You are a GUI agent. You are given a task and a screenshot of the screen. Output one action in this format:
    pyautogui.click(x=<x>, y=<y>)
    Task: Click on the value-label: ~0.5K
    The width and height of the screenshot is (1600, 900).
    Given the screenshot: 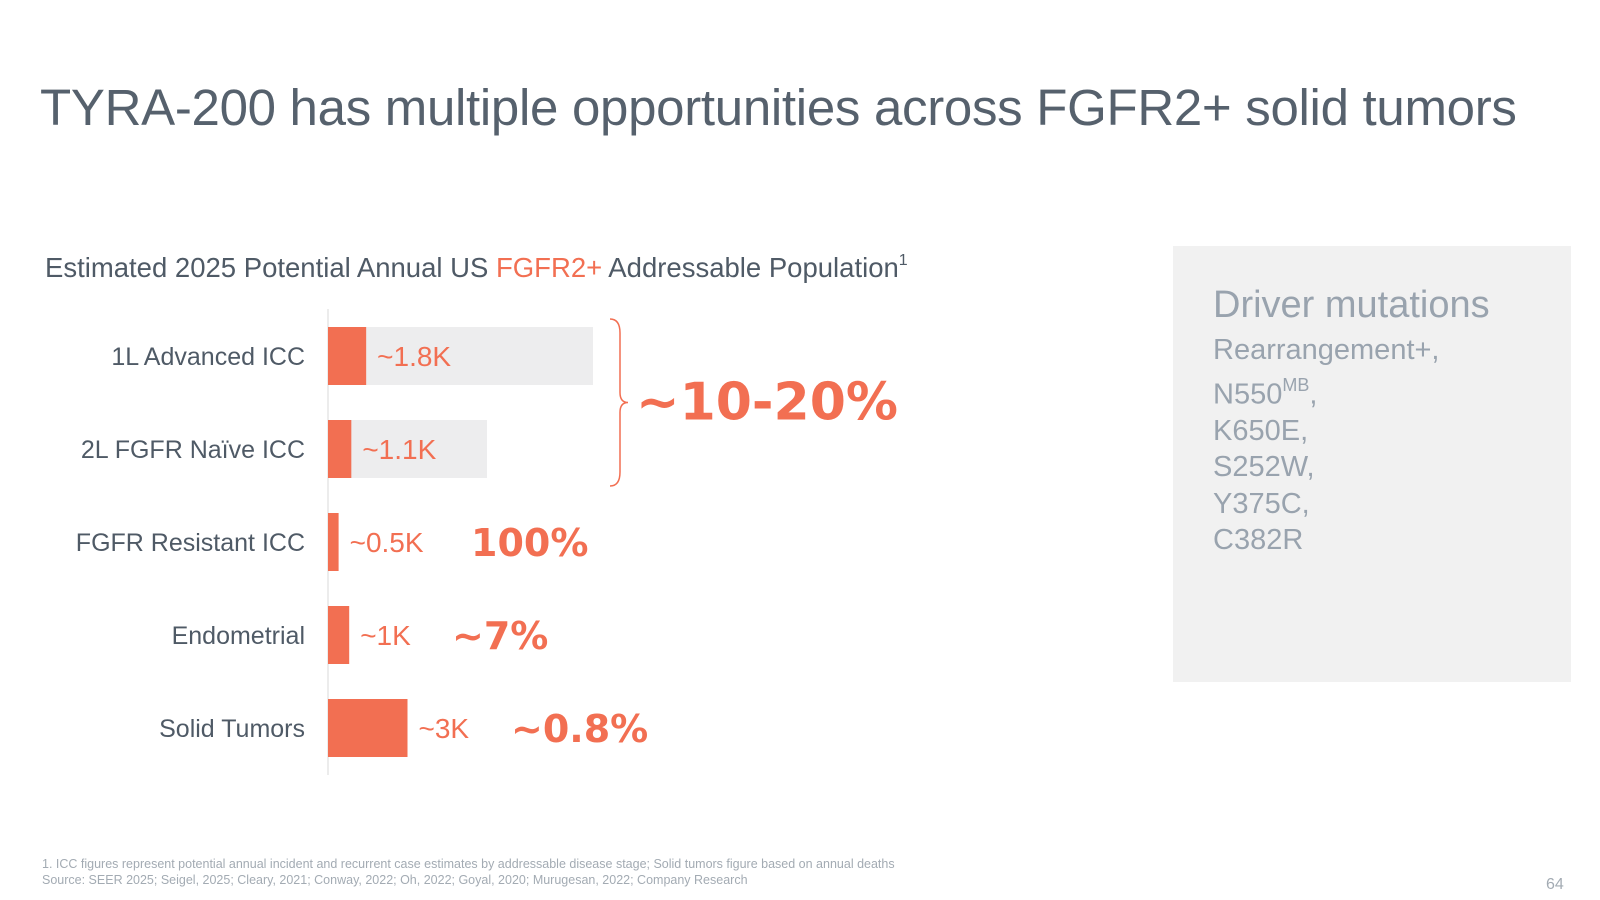 What is the action you would take?
    pyautogui.click(x=387, y=542)
    